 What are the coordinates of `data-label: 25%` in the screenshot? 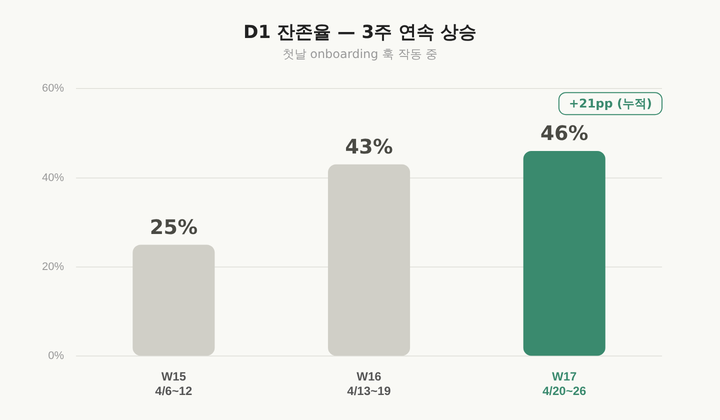 It's located at (174, 226).